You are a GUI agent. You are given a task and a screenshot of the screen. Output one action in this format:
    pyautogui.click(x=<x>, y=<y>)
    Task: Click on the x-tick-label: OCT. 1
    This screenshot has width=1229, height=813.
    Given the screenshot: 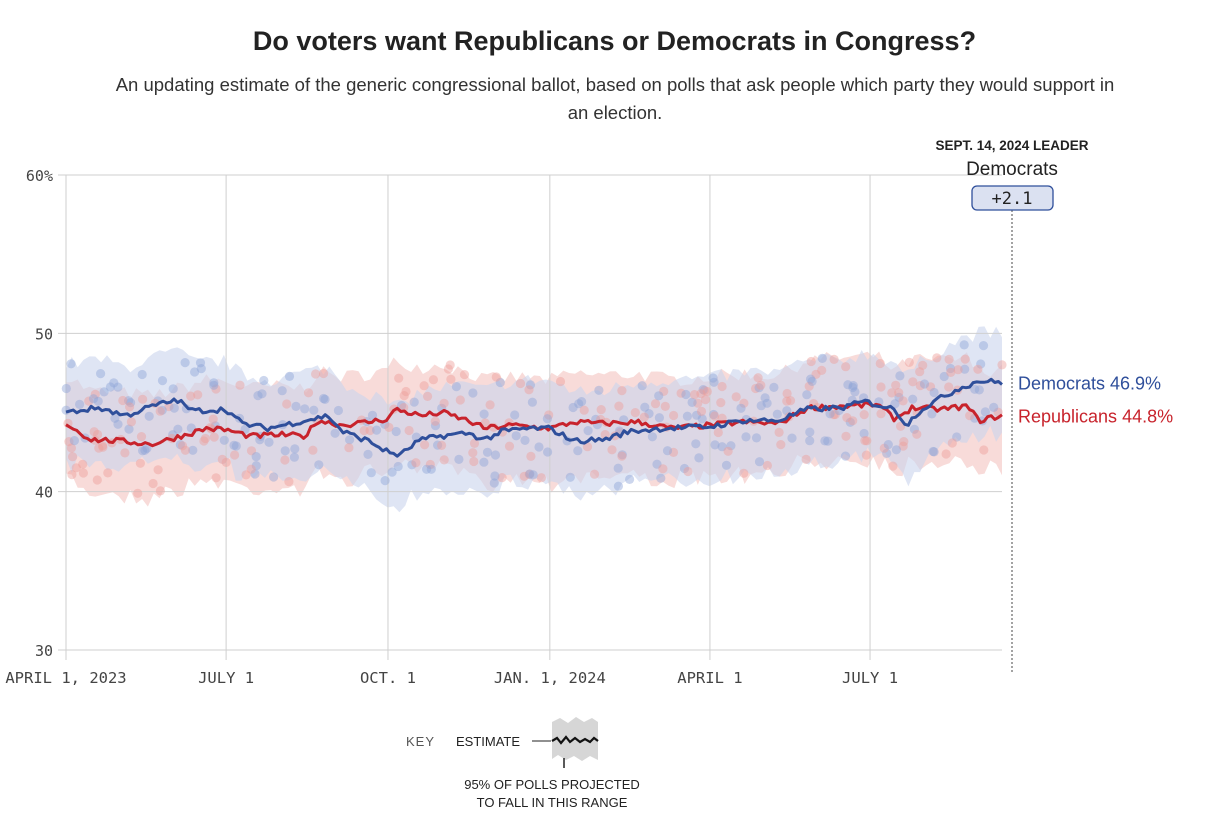 What is the action you would take?
    pyautogui.click(x=388, y=678)
    